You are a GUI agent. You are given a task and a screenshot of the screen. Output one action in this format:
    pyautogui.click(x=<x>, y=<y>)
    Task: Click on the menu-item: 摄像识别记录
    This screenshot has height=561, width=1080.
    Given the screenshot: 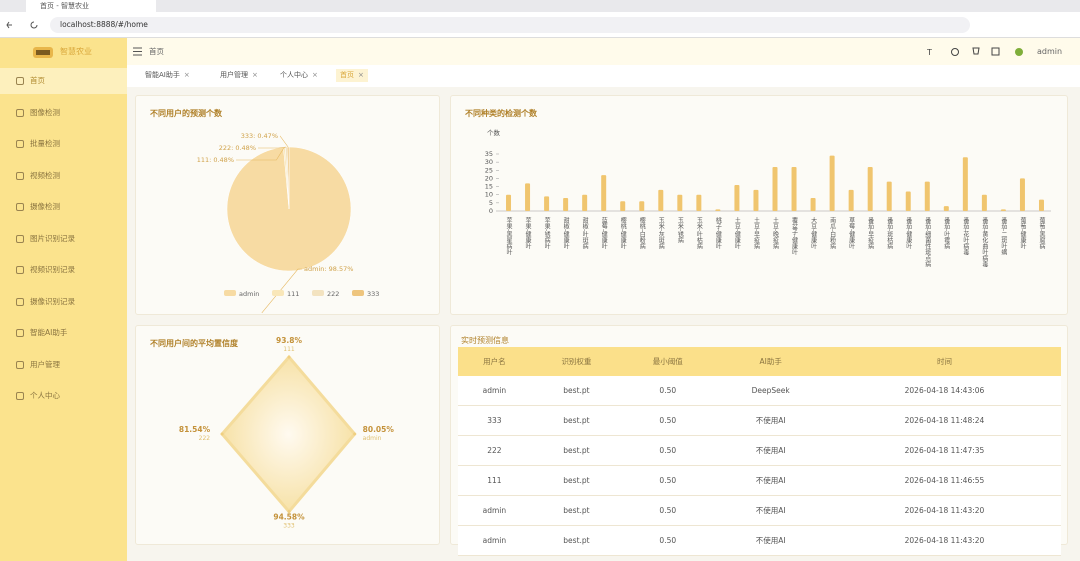 What is the action you would take?
    pyautogui.click(x=52, y=301)
    